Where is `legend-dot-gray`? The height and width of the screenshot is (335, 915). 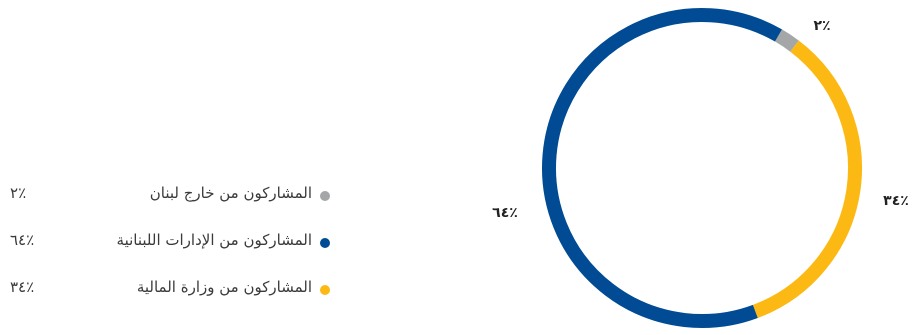 legend-dot-gray is located at coordinates (325, 196).